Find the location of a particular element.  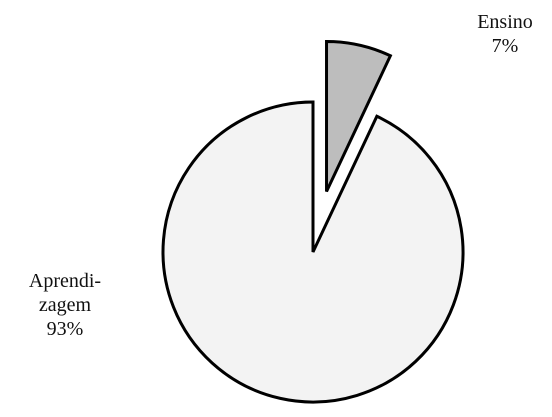

pie-slice is located at coordinates (359, 116).